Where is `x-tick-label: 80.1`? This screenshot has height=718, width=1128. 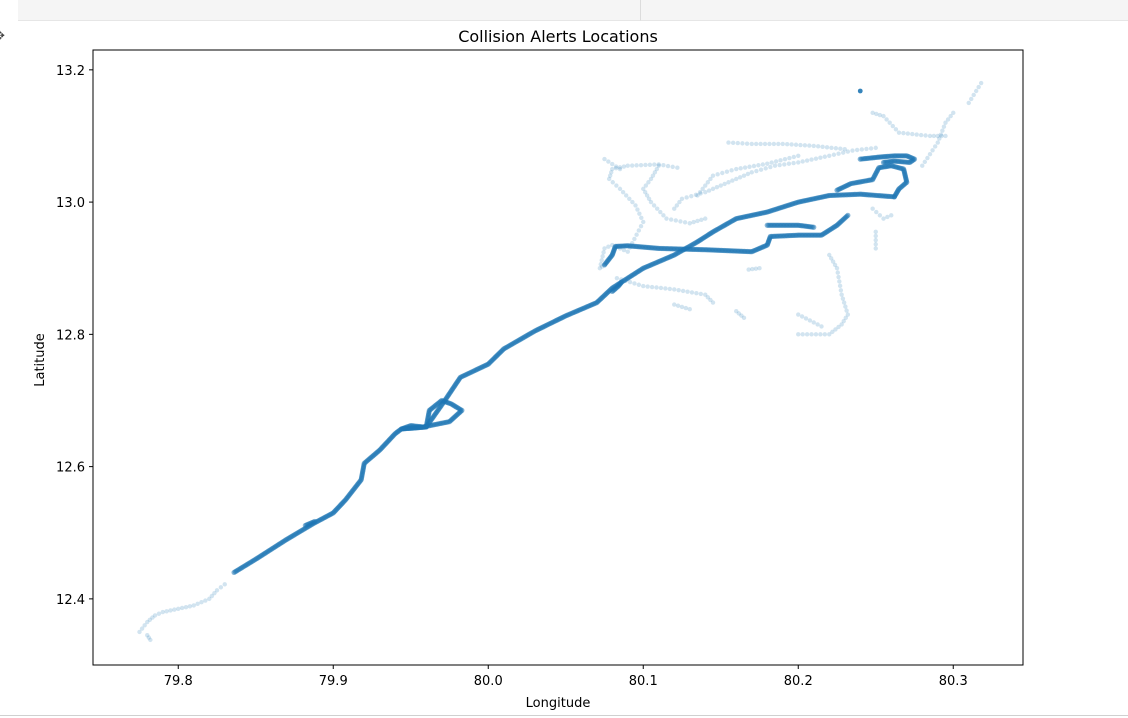 x-tick-label: 80.1 is located at coordinates (643, 681).